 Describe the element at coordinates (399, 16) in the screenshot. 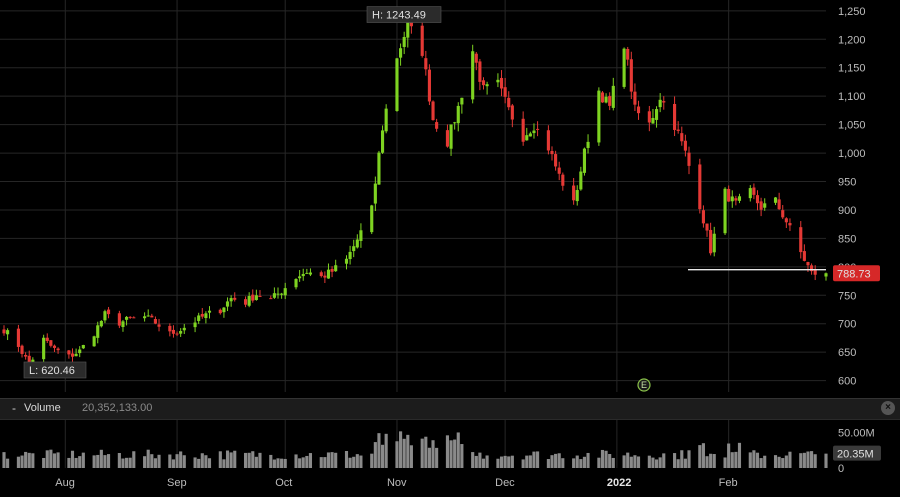

I see `high-label-text: H: 1243.49` at that location.